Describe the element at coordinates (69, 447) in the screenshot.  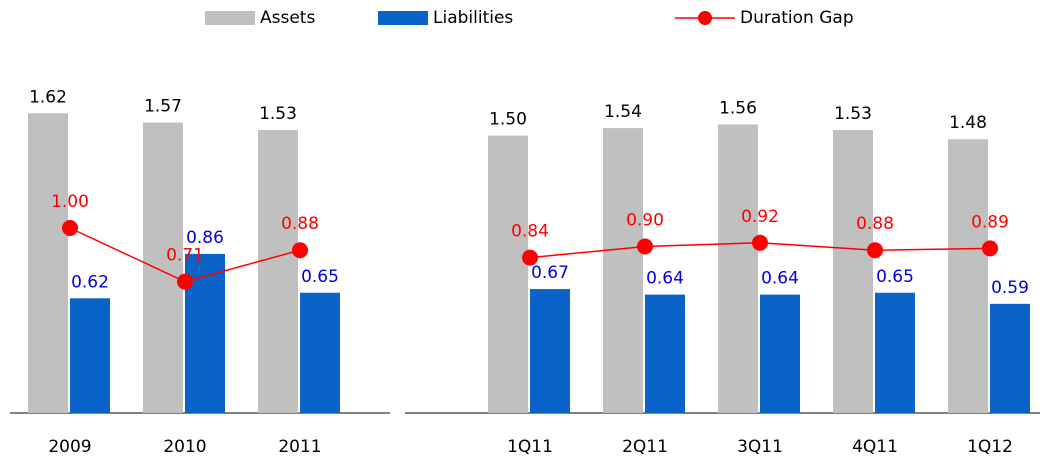
I see `x-tick-label: 2009` at that location.